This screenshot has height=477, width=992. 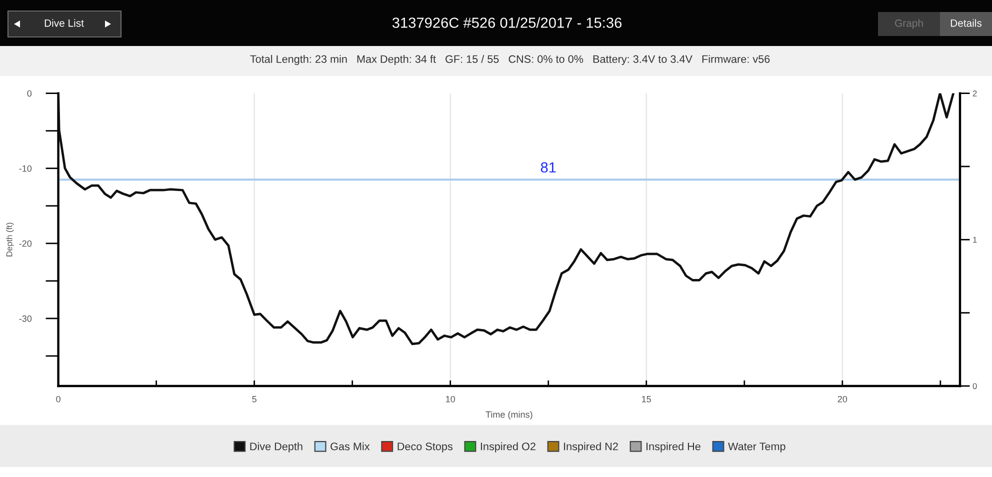 What do you see at coordinates (509, 415) in the screenshot?
I see `x-axis-title: Time (mins)` at bounding box center [509, 415].